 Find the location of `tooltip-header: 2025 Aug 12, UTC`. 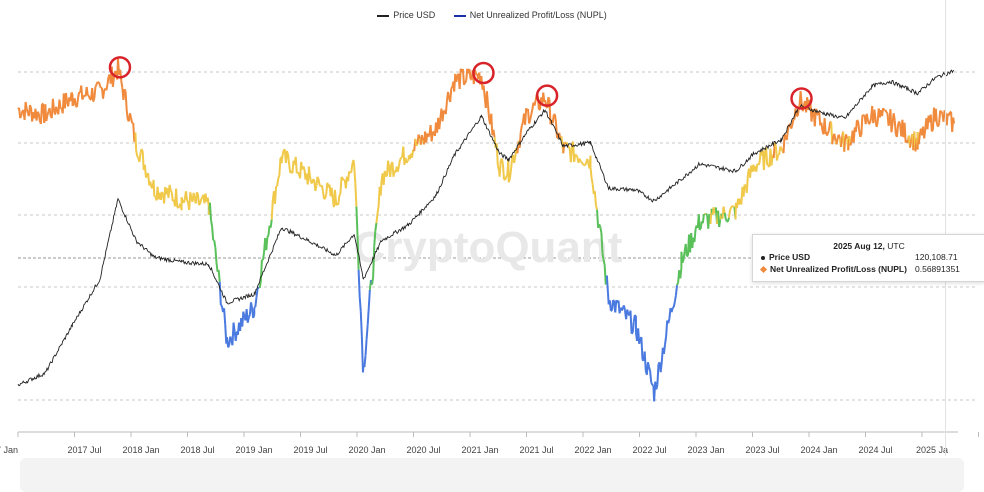

tooltip-header: 2025 Aug 12, UTC is located at coordinates (868, 246).